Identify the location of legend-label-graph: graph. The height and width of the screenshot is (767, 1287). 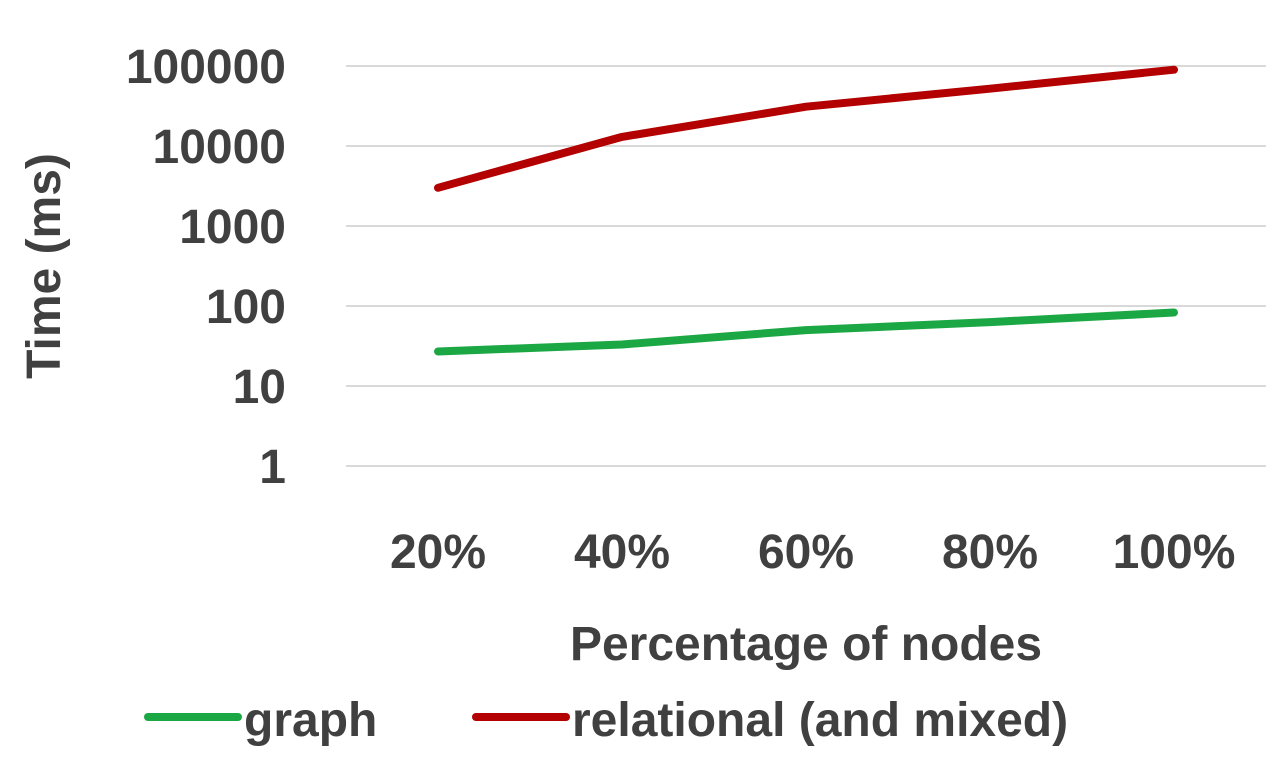
(310, 720).